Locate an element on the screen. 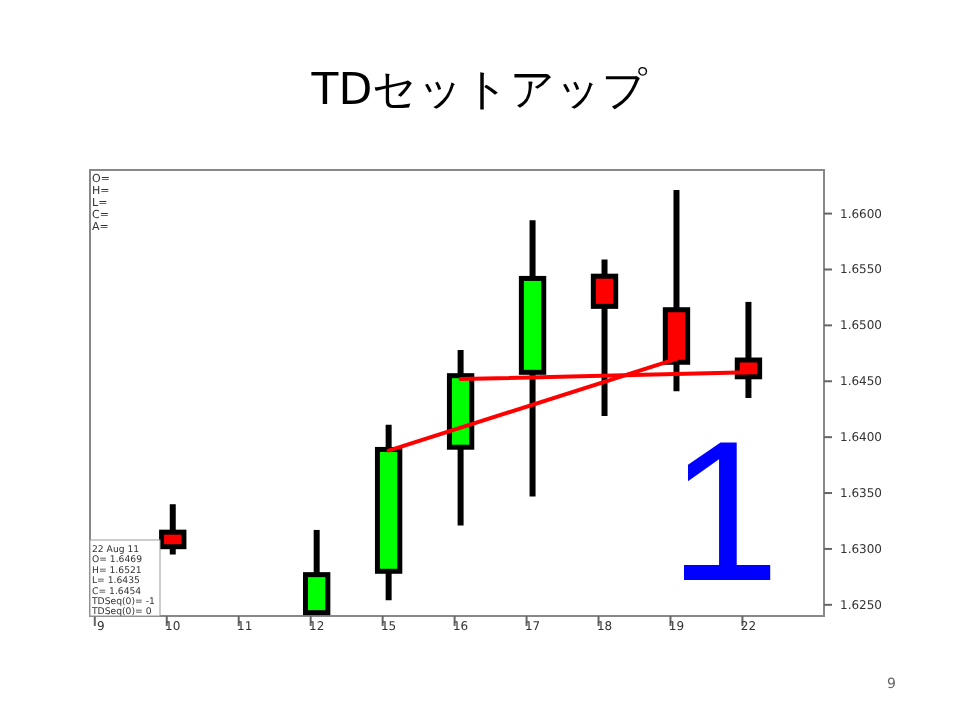  title: TDセットアップ is located at coordinates (480, 91).